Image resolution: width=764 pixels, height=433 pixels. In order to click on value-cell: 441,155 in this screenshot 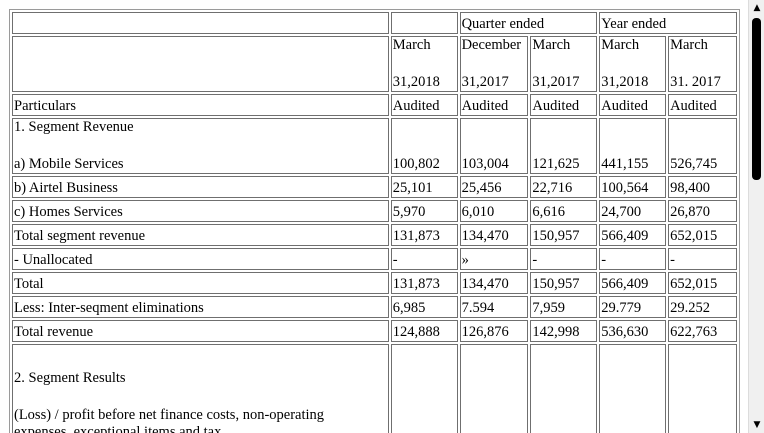, I will do `click(633, 146)`.